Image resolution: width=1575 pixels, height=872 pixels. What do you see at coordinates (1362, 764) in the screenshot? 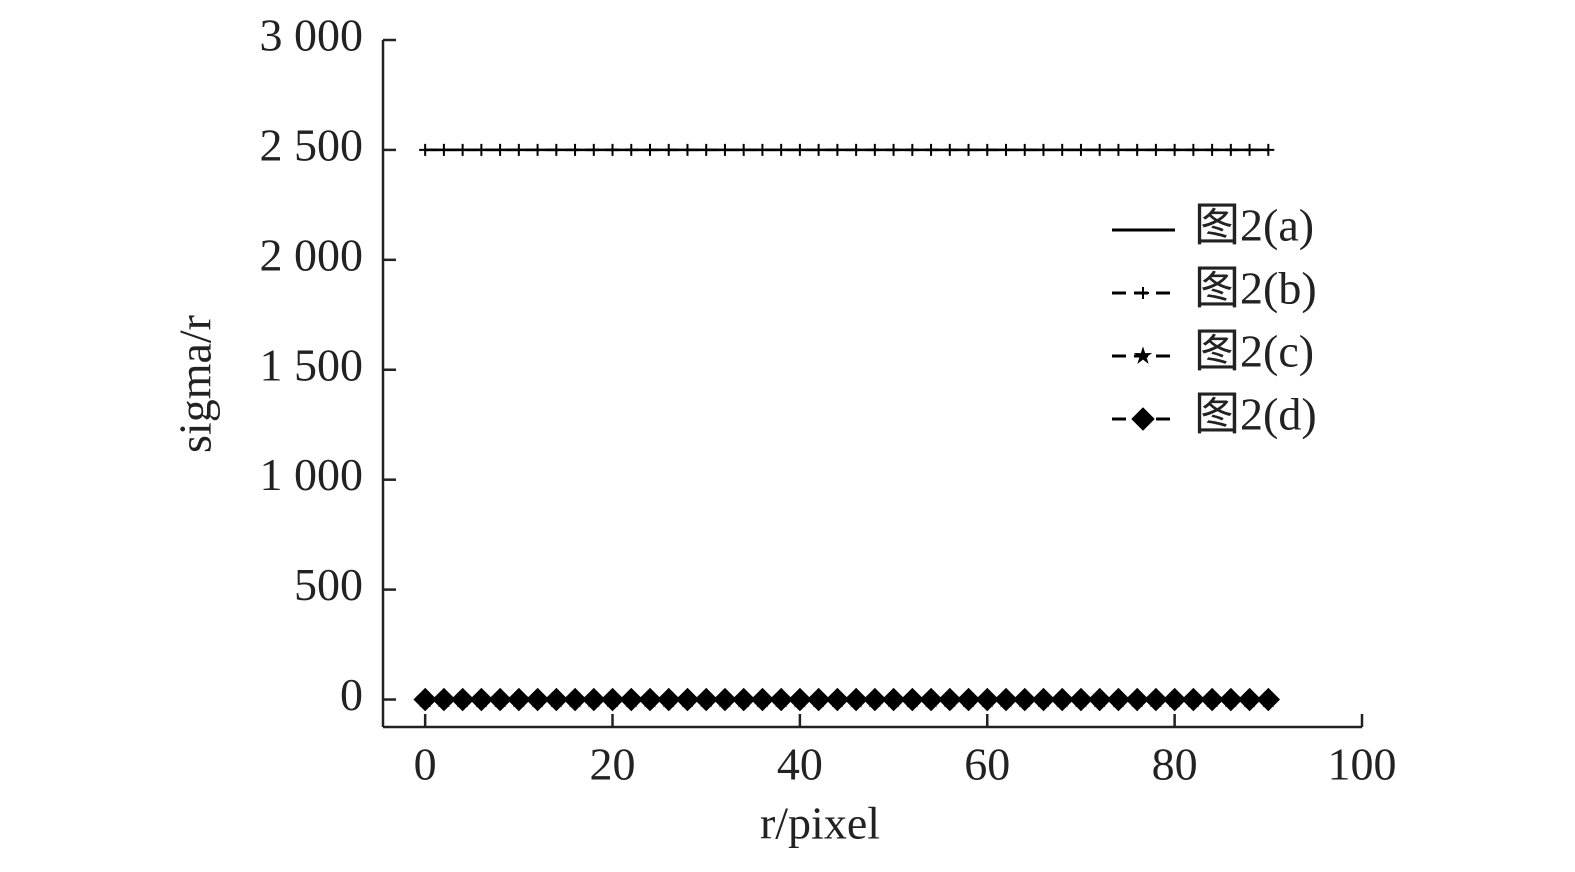
I see `x-tick-label: 100` at bounding box center [1362, 764].